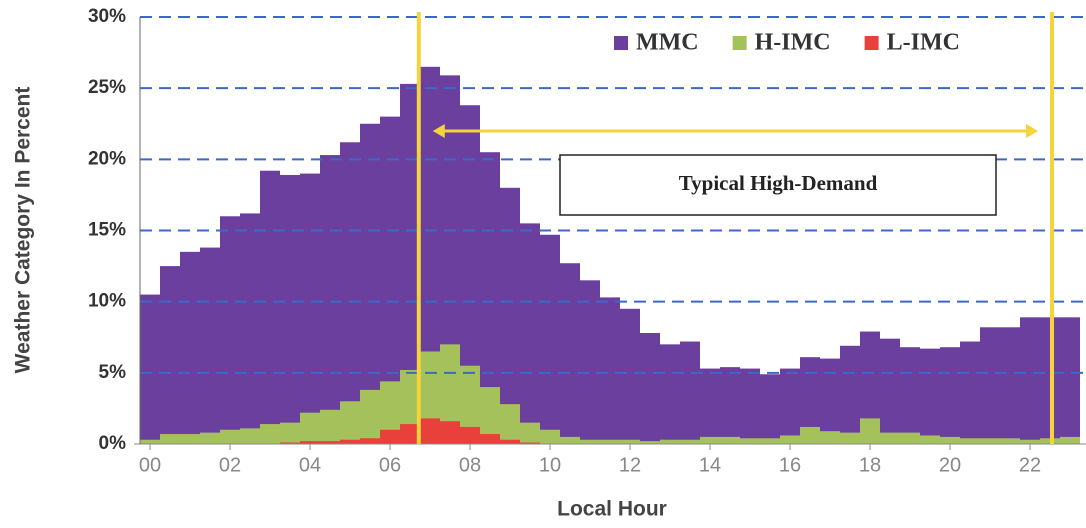  What do you see at coordinates (1030, 465) in the screenshot?
I see `x-tick-label: 22` at bounding box center [1030, 465].